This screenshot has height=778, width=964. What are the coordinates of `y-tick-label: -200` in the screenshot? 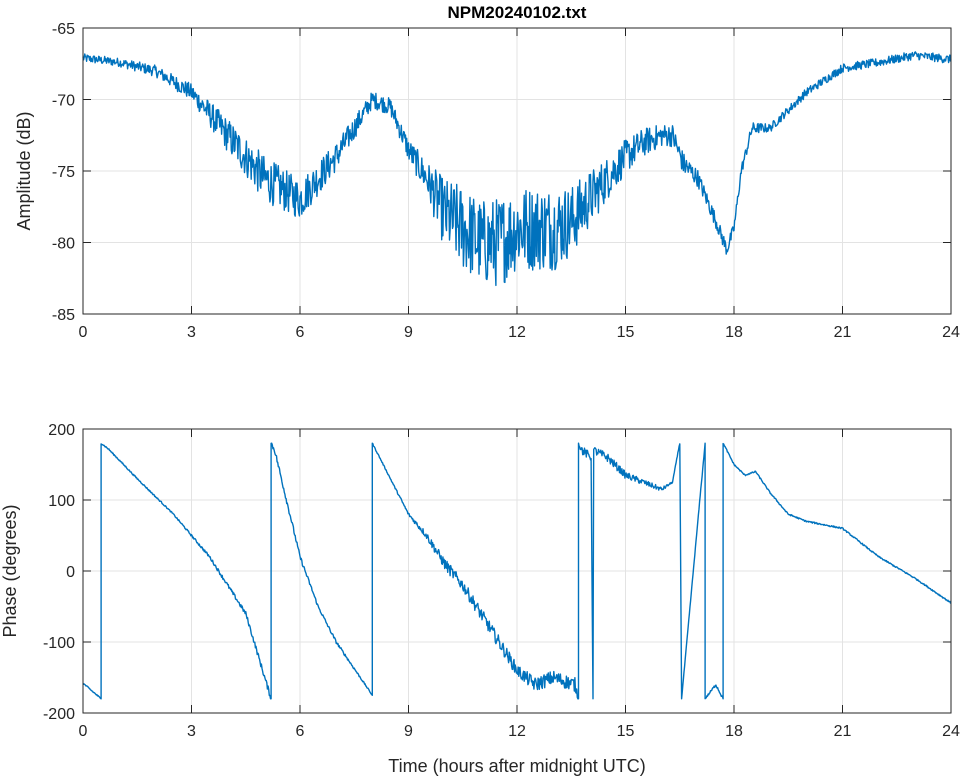 It's located at (59, 714).